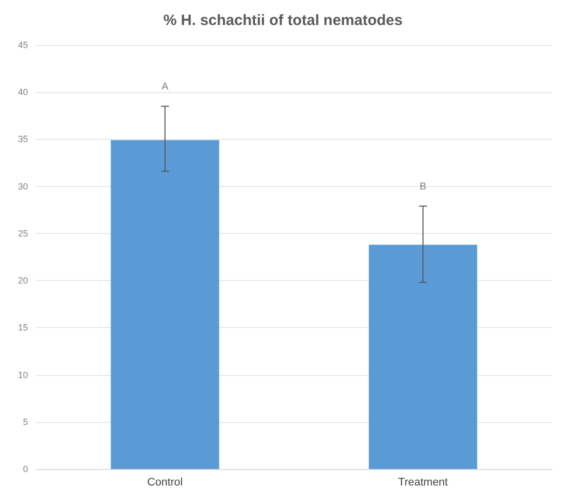 The height and width of the screenshot is (499, 566). I want to click on x-tick-label: Treatment, so click(423, 482).